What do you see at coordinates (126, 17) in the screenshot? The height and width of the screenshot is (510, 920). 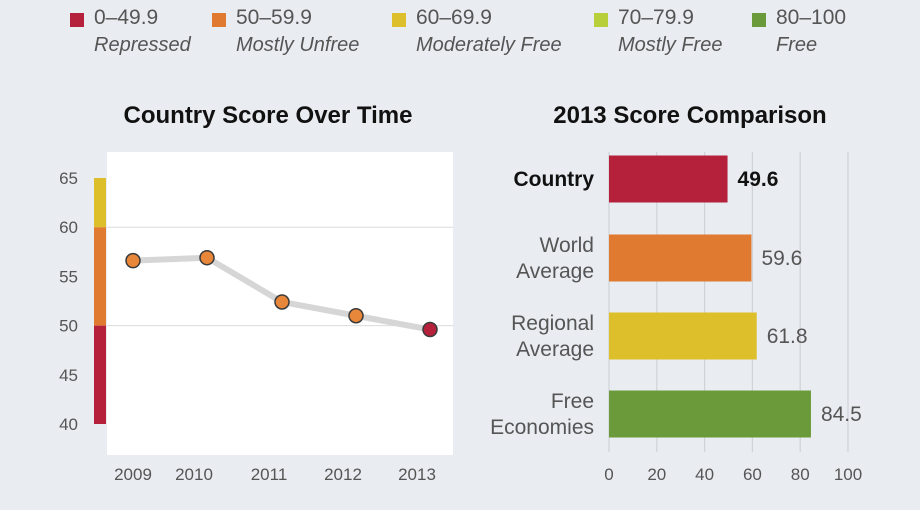 I see `legend-range: 0–49.9` at bounding box center [126, 17].